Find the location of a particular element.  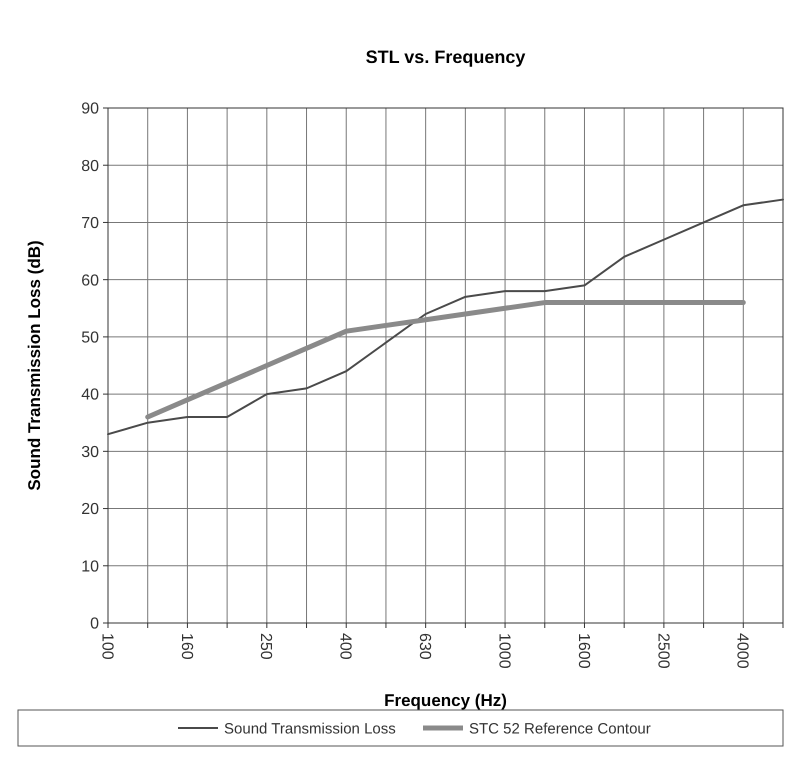

x-tick-label: 250 is located at coordinates (265, 646).